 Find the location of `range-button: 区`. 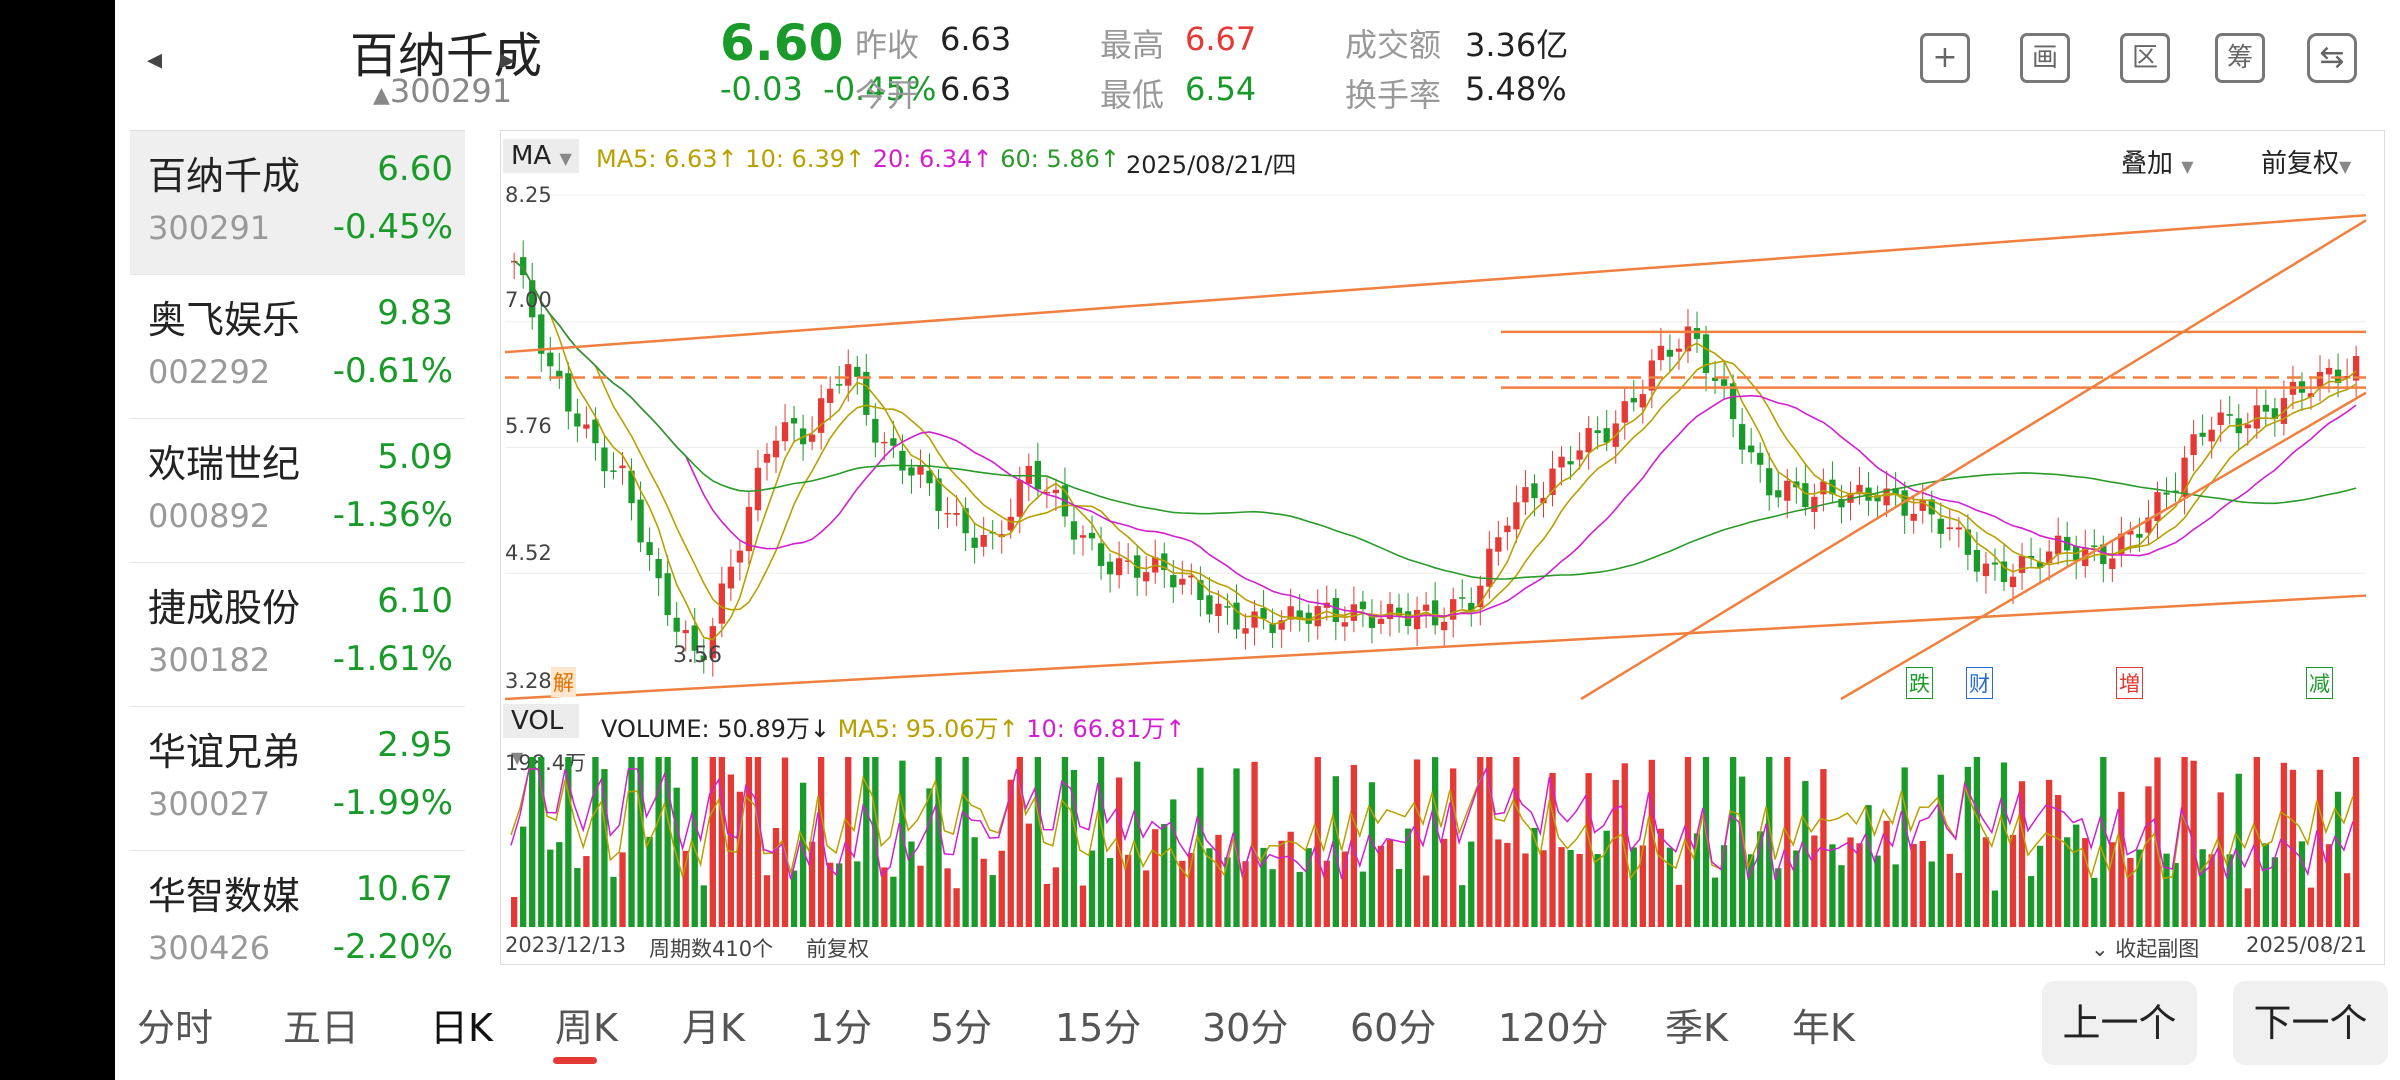

range-button: 区 is located at coordinates (2145, 58).